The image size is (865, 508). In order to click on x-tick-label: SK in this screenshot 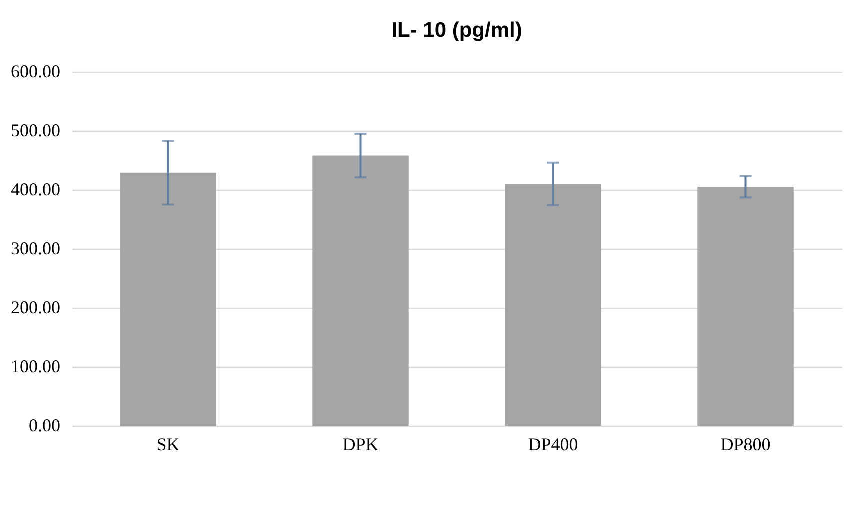, I will do `click(168, 444)`.